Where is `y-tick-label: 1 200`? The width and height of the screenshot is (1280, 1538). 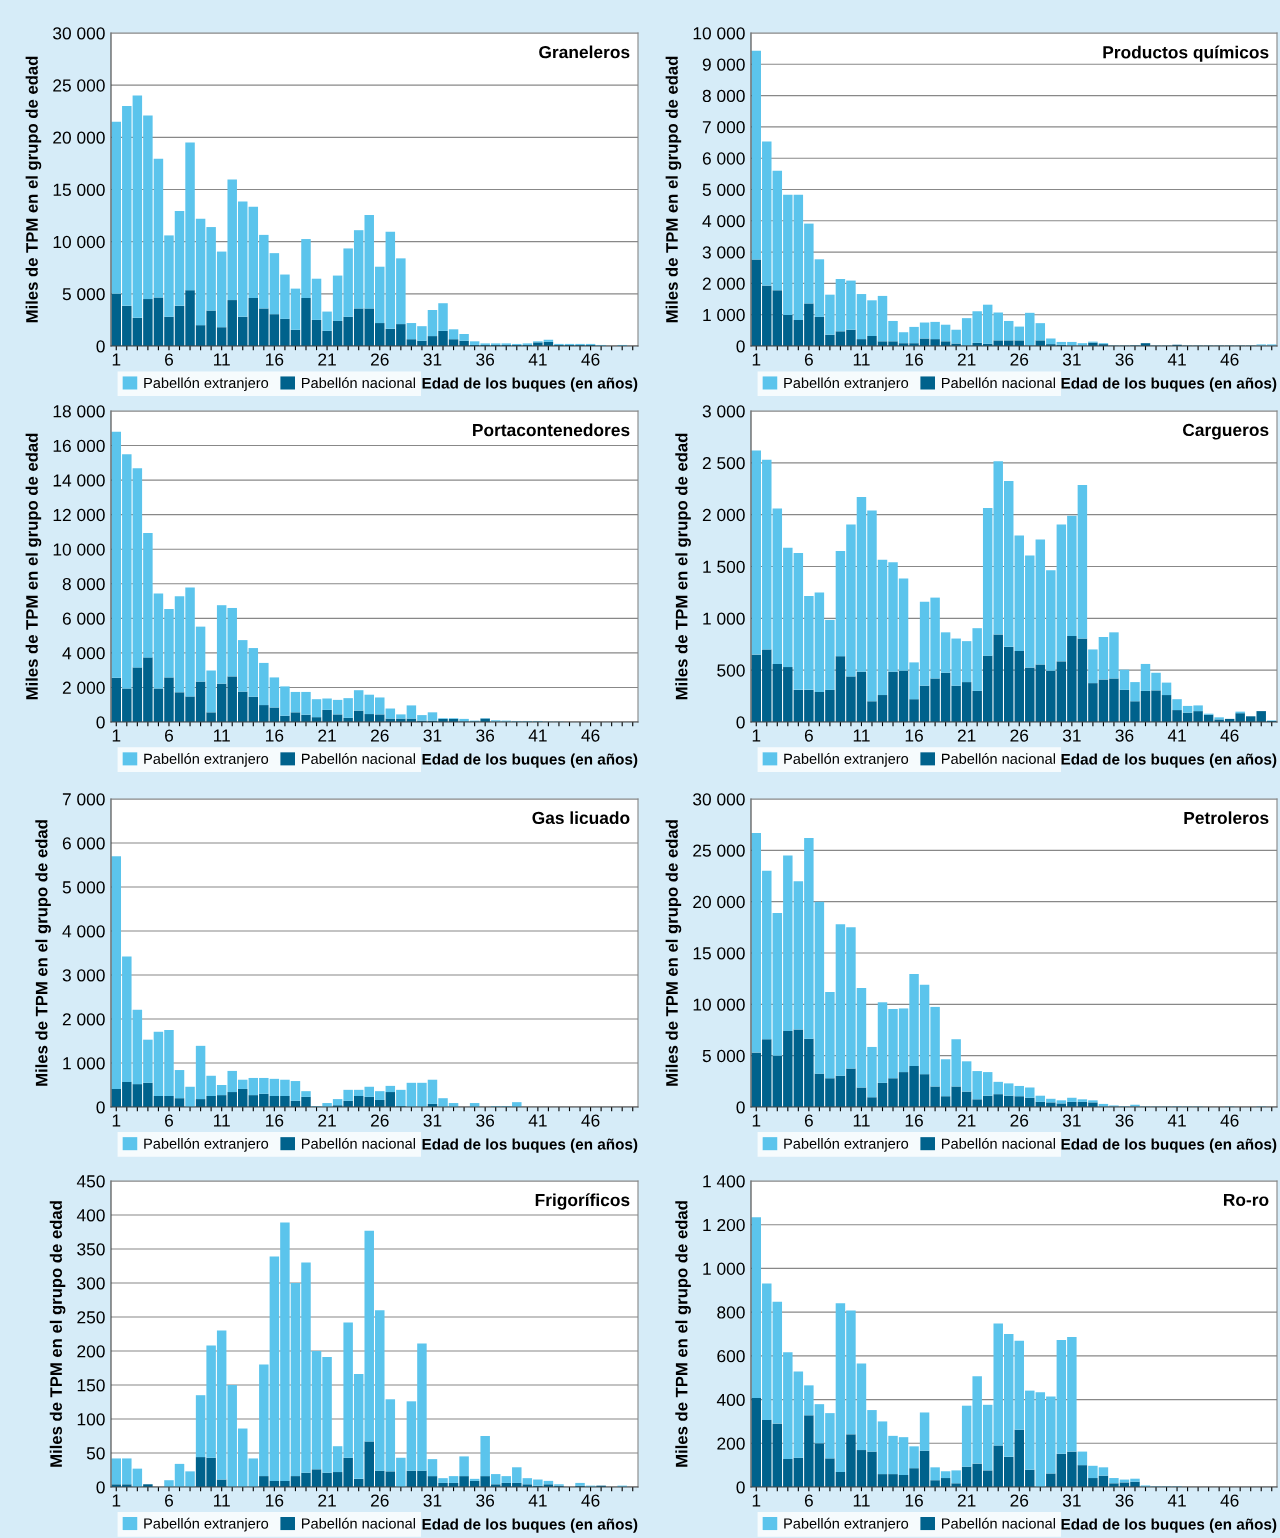 y-tick-label: 1 200 is located at coordinates (724, 1225).